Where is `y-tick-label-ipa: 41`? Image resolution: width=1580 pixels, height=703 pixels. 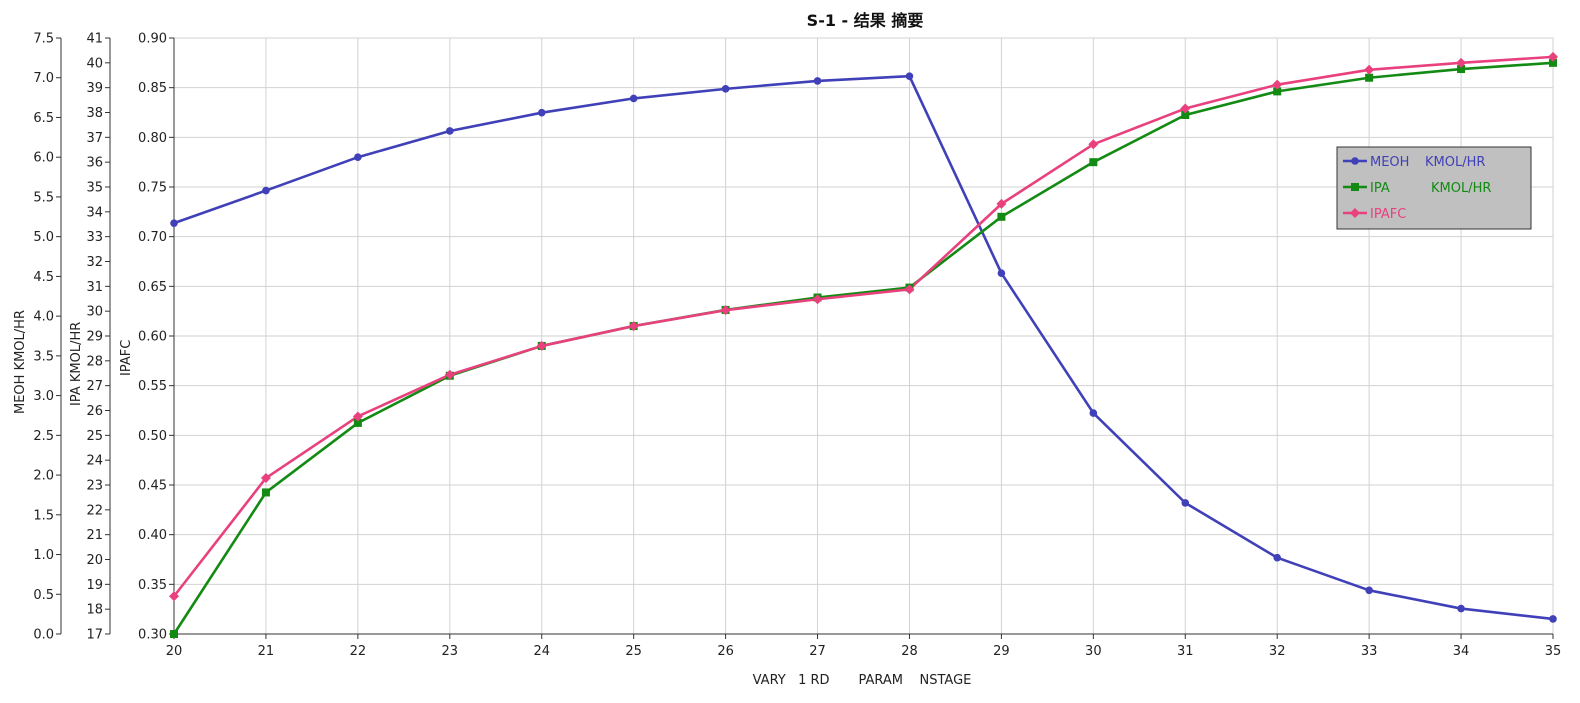
y-tick-label-ipa: 41 is located at coordinates (94, 39).